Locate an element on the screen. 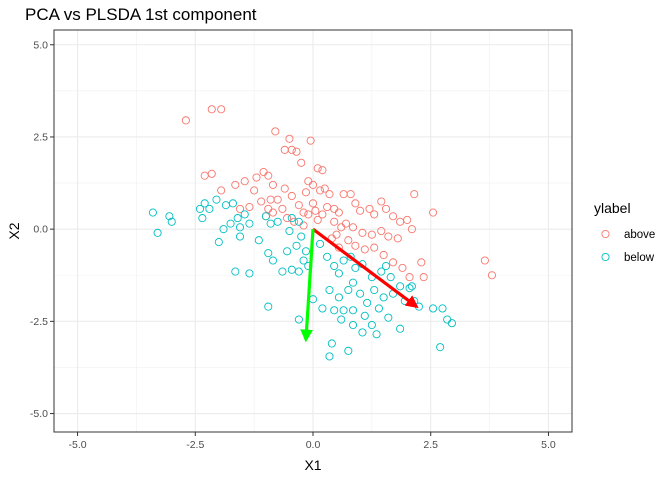 This screenshot has height=480, width=672. x-tick-label: -2.5 is located at coordinates (195, 445).